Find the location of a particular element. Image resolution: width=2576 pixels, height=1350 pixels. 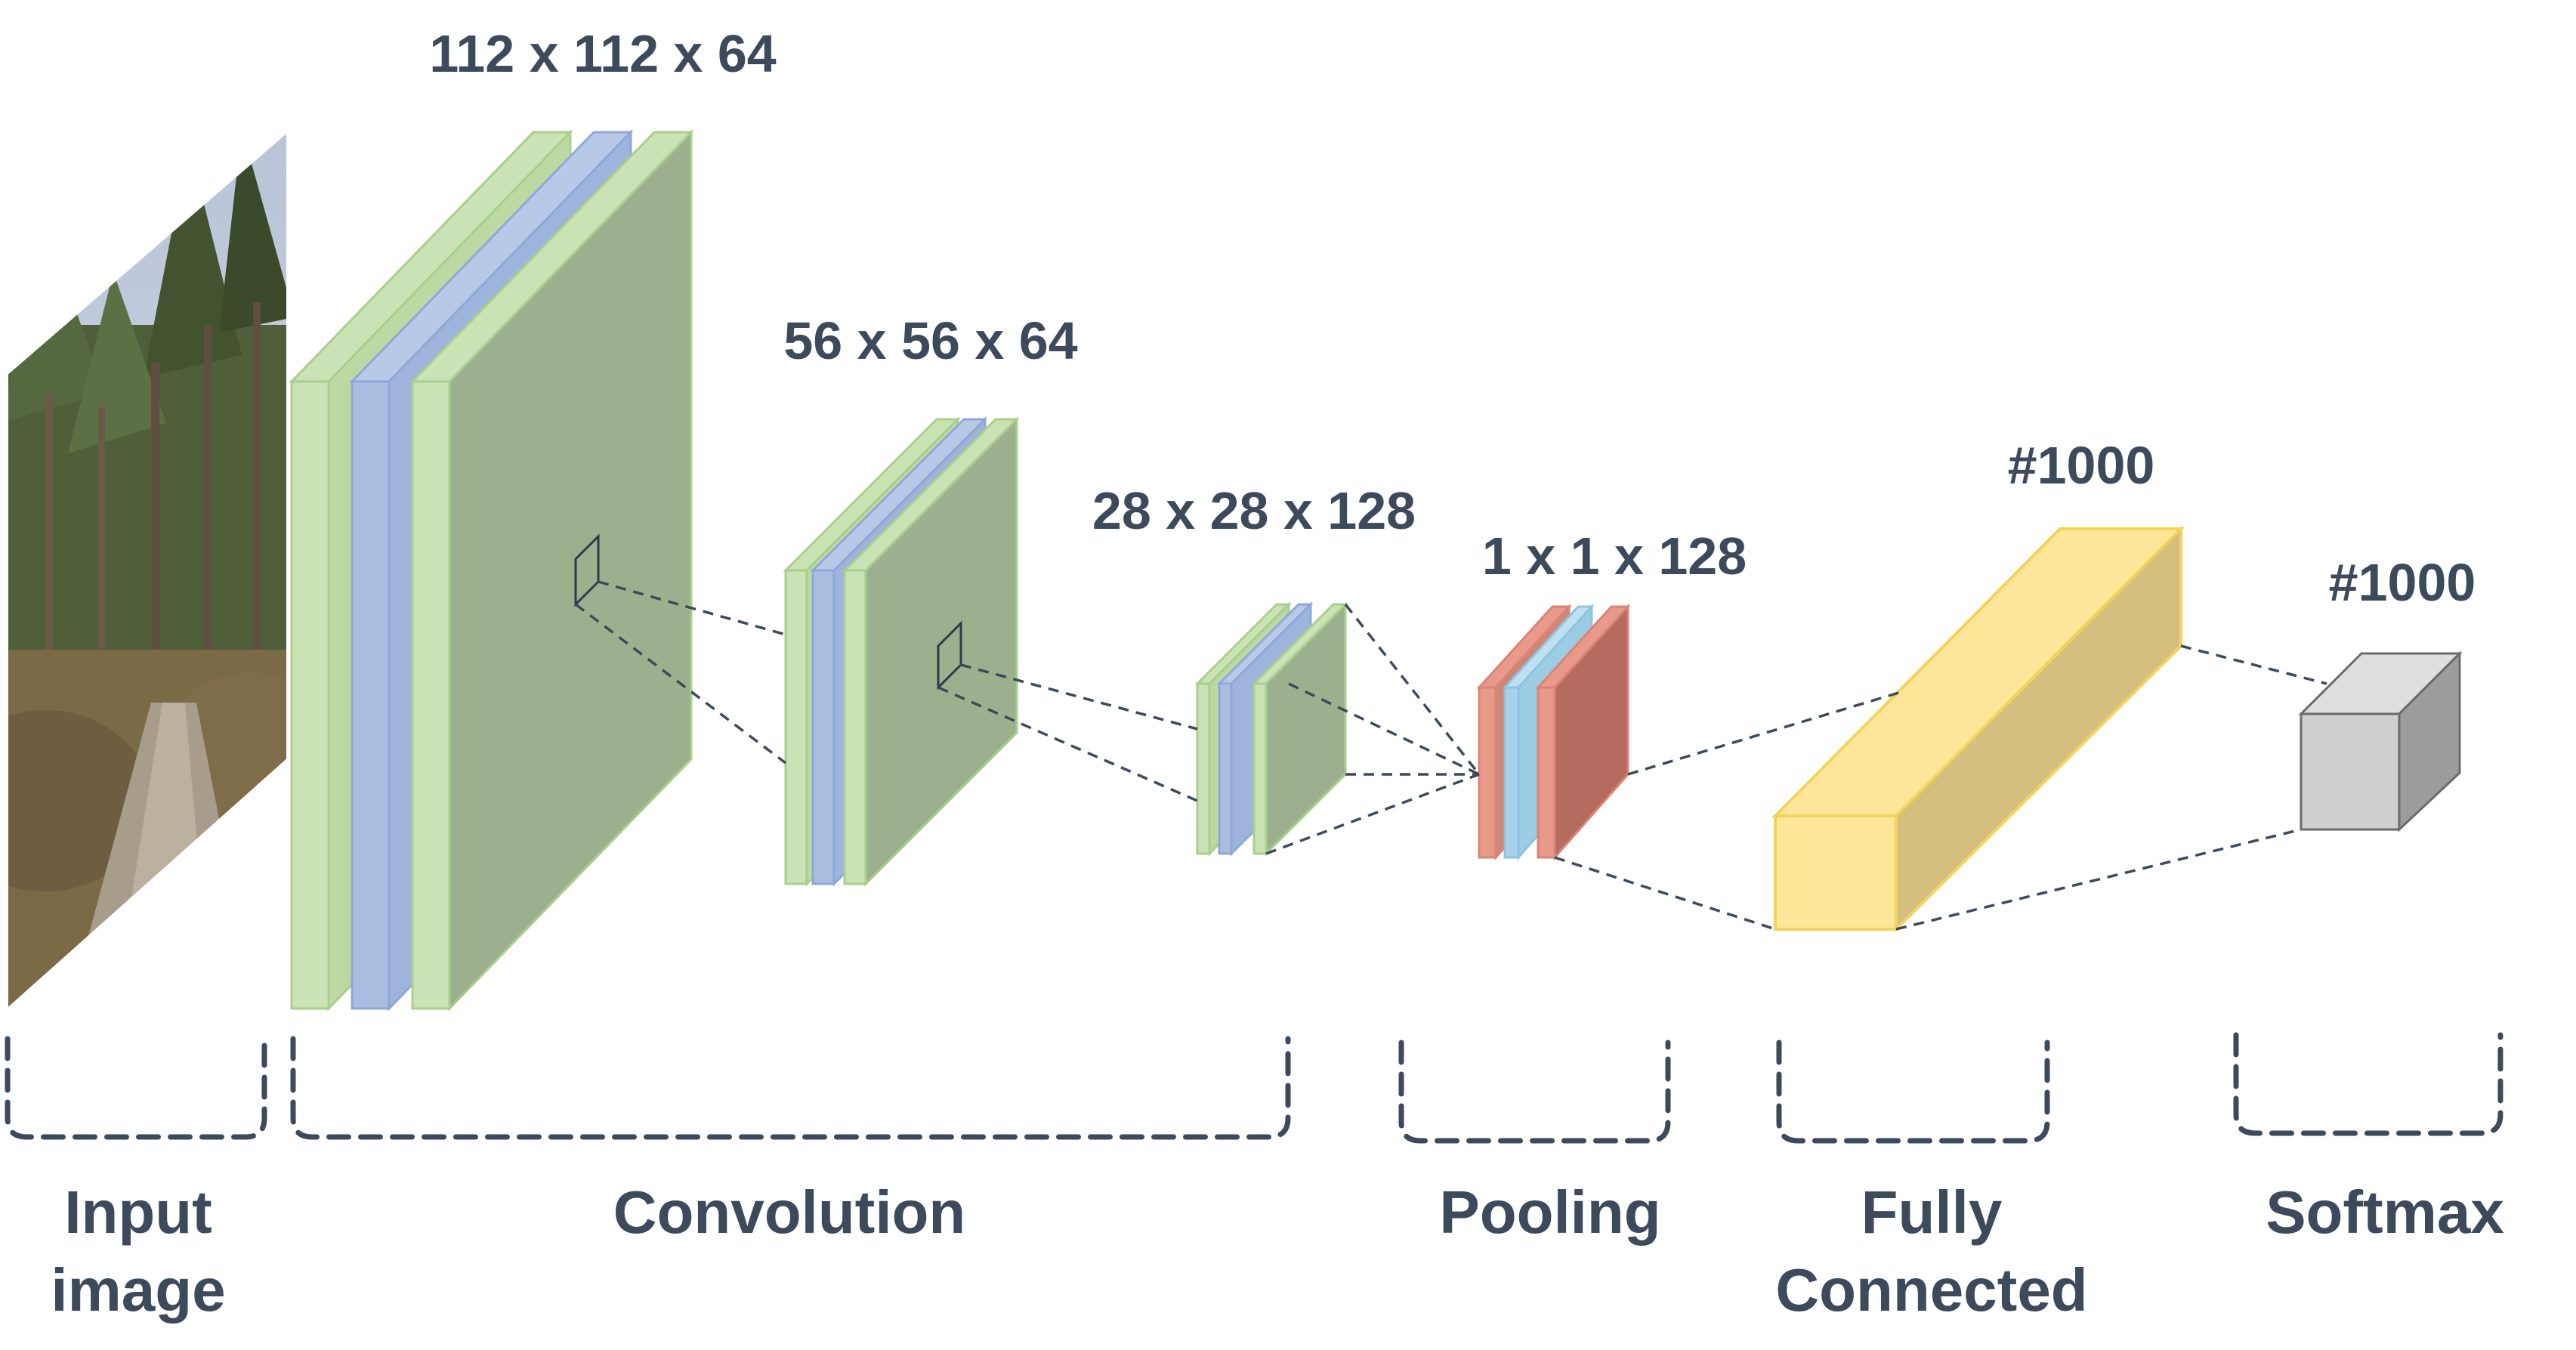

conv2-block is located at coordinates (901, 651).